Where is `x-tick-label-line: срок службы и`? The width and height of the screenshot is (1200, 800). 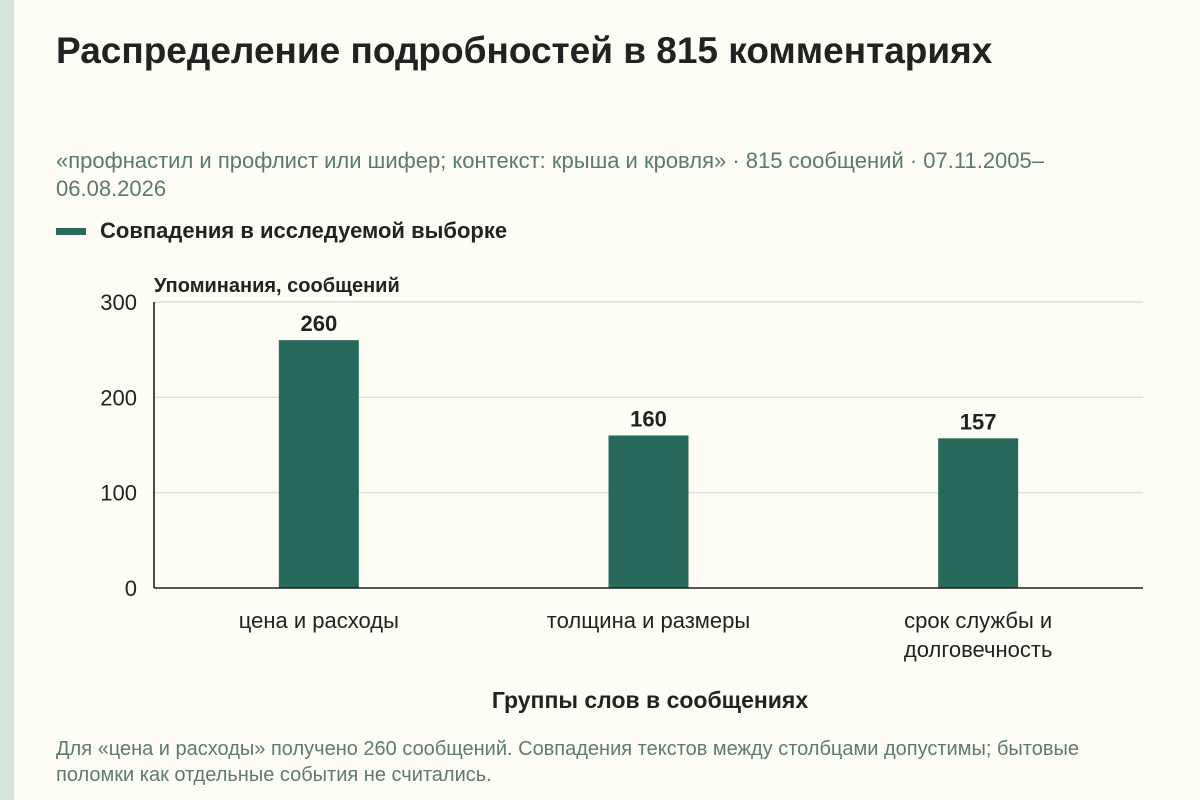
x-tick-label-line: срок службы и is located at coordinates (978, 620).